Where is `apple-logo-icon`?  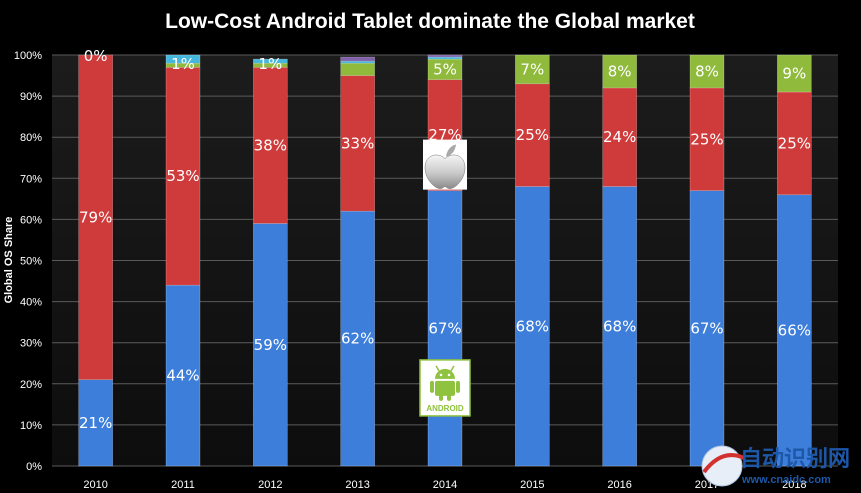
apple-logo-icon is located at coordinates (445, 164).